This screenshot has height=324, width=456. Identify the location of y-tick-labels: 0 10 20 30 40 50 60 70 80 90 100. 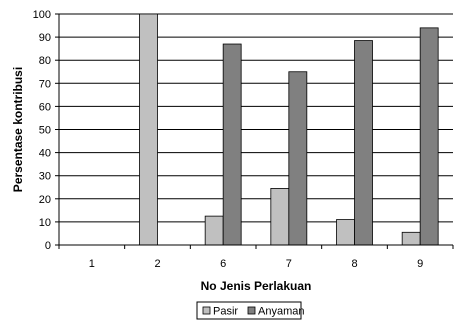
(42, 130).